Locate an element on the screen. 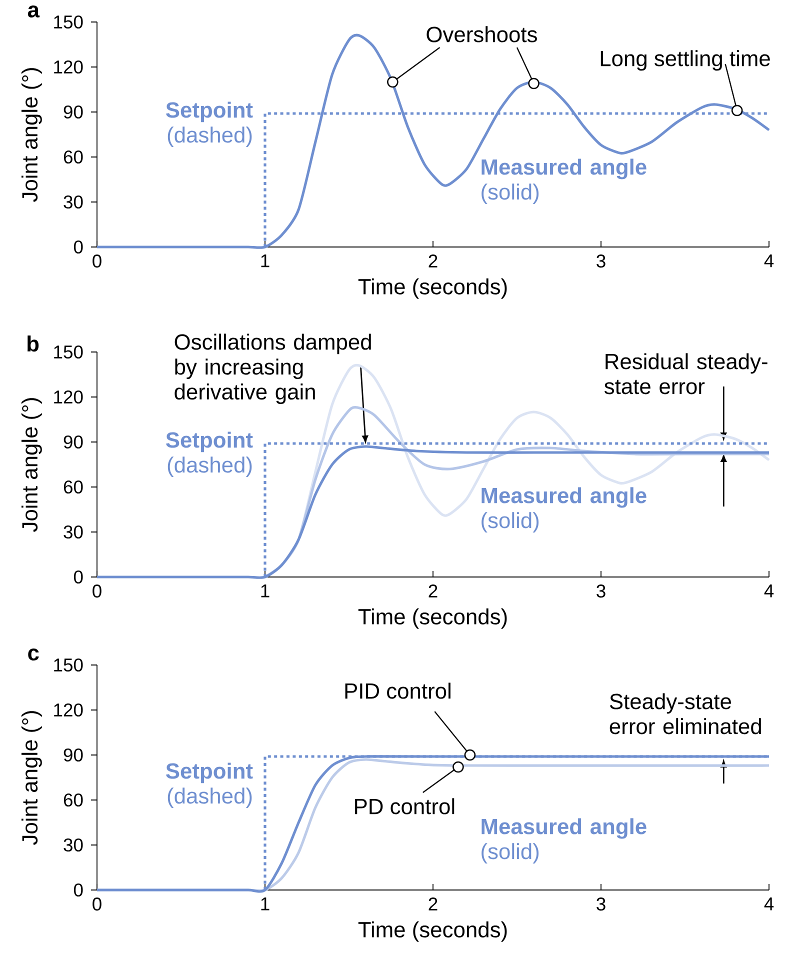 This screenshot has height=960, width=786. annotation: Residual steady-state error is located at coordinates (686, 373).